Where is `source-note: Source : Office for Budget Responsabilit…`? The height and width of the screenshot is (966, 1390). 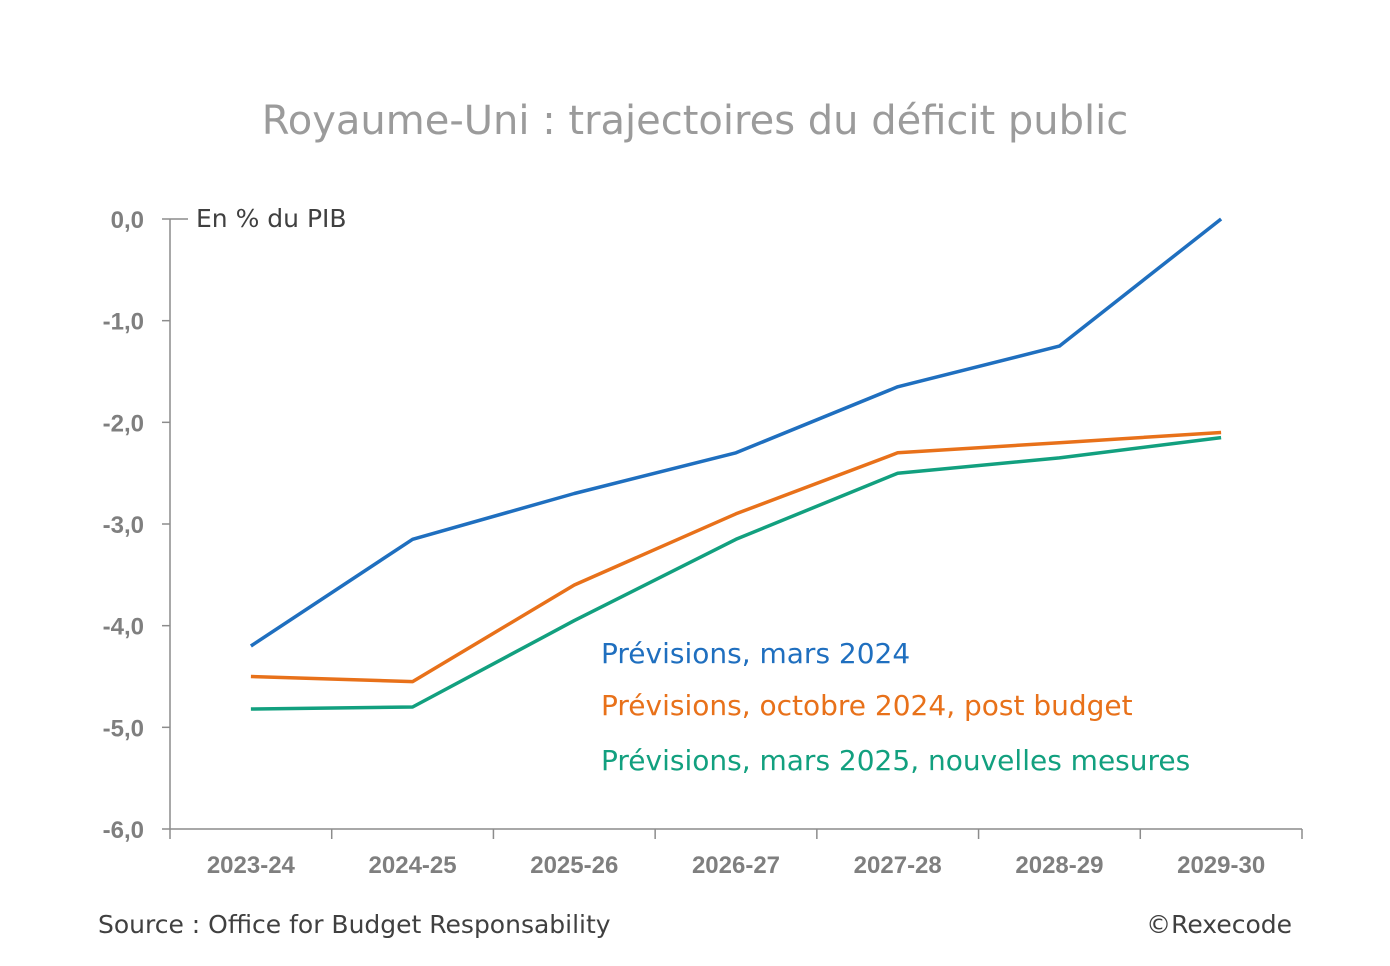 source-note: Source : Office for Budget Responsabilit… is located at coordinates (354, 924).